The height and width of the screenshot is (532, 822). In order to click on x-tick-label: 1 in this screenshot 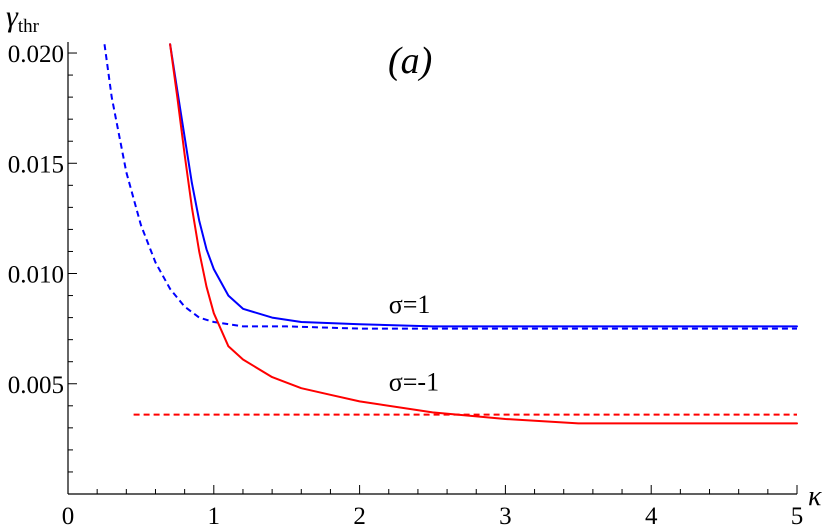, I will do `click(214, 516)`.